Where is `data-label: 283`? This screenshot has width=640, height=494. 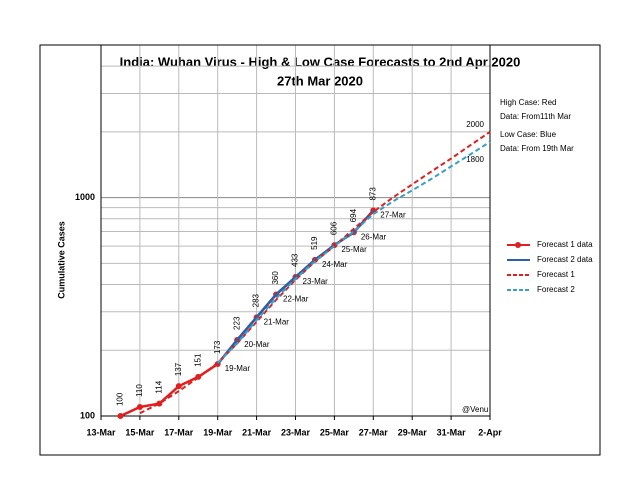 data-label: 283 is located at coordinates (256, 300).